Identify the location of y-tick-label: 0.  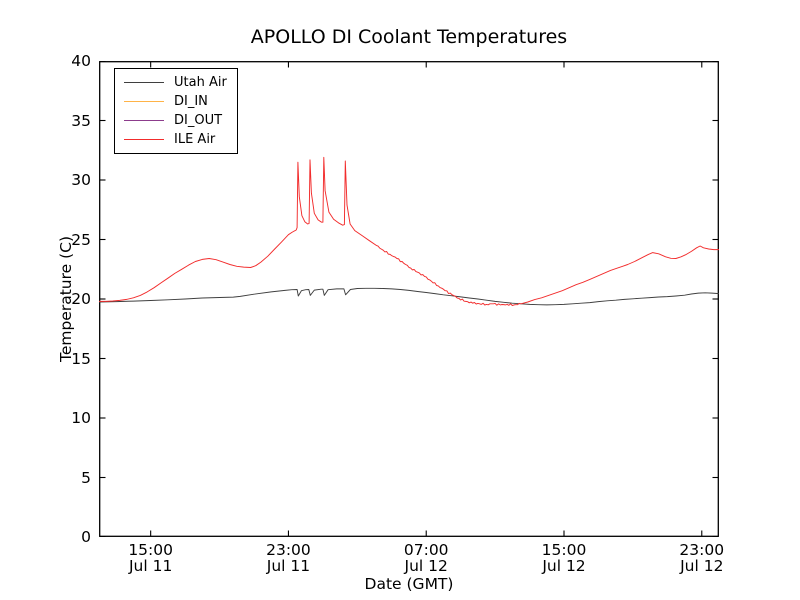
(86, 537).